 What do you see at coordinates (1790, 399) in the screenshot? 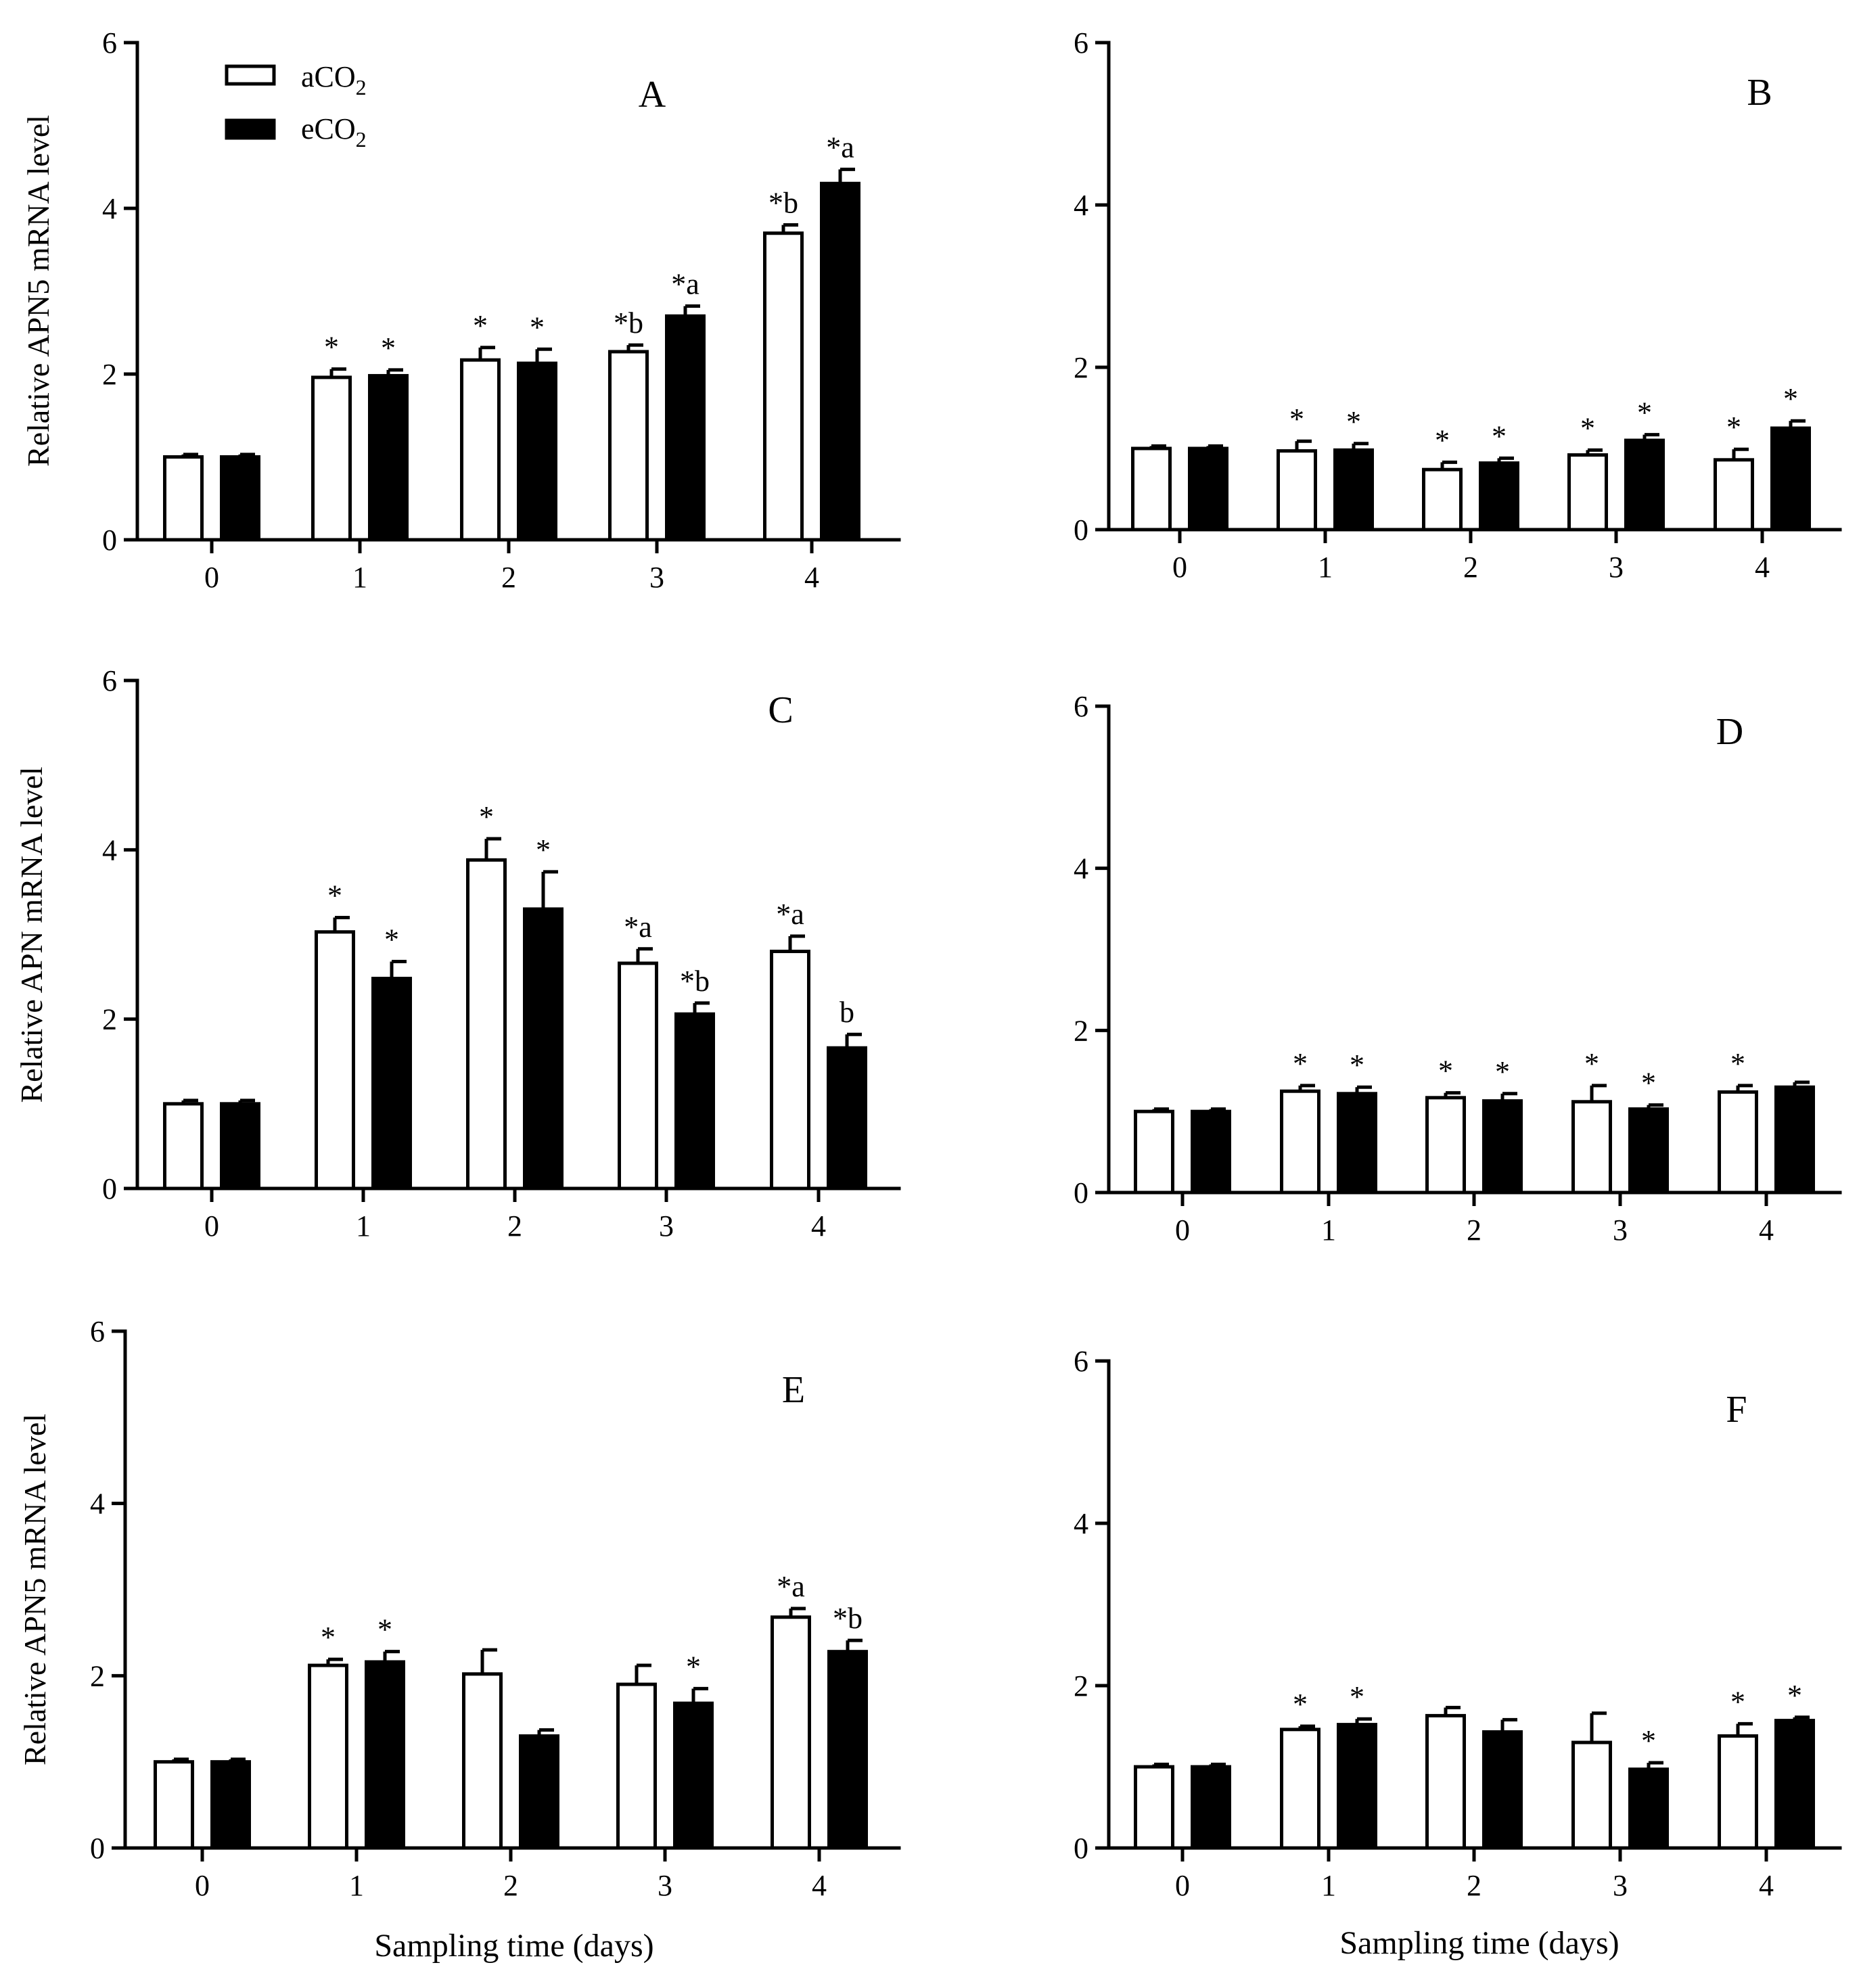
I see `panel-b-significance-label-eco2: *` at bounding box center [1790, 399].